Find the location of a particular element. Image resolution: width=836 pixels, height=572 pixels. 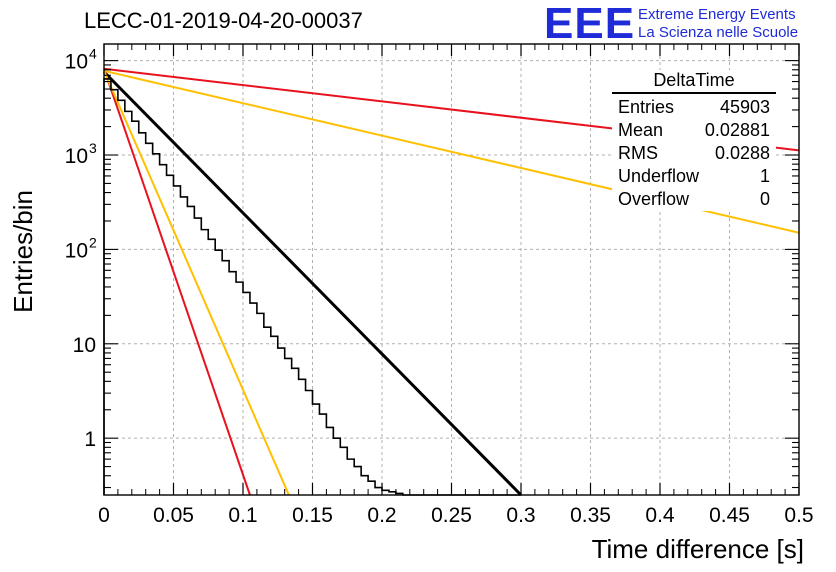

stats-label: Entries is located at coordinates (646, 107).